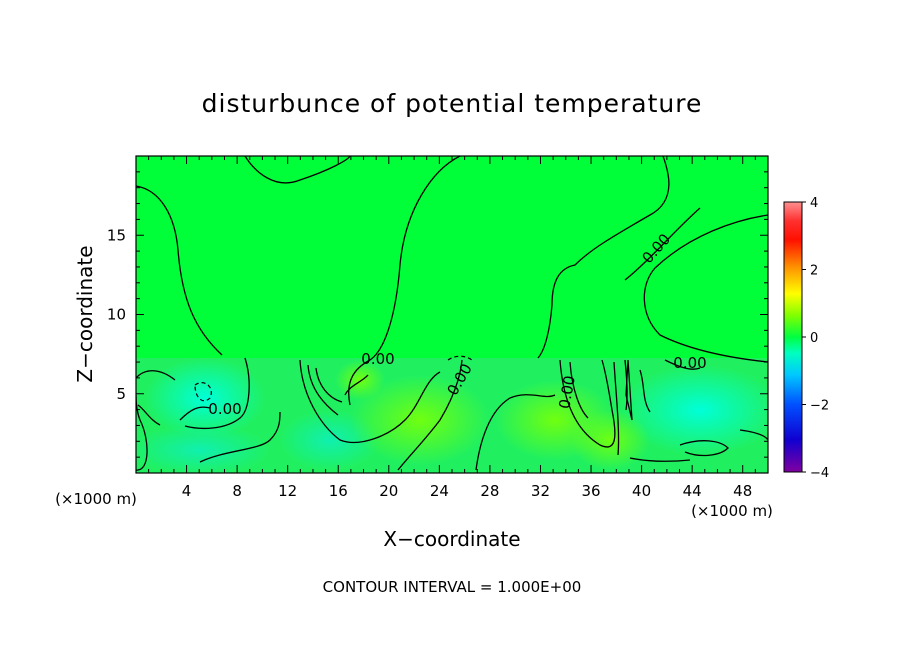 This screenshot has height=654, width=904. What do you see at coordinates (121, 394) in the screenshot?
I see `y-tick-label: 5` at bounding box center [121, 394].